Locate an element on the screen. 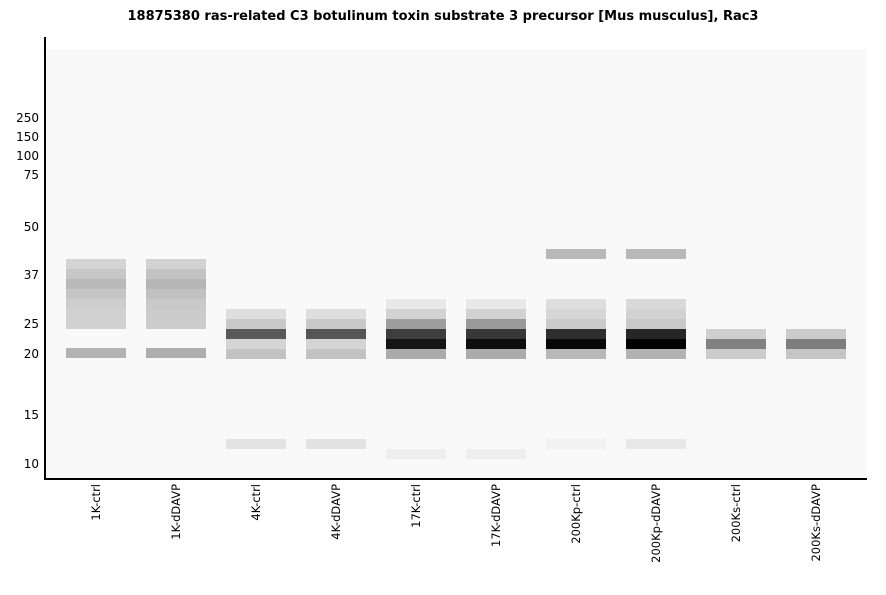  lane-label: 1K-dDAVP is located at coordinates (176, 512).